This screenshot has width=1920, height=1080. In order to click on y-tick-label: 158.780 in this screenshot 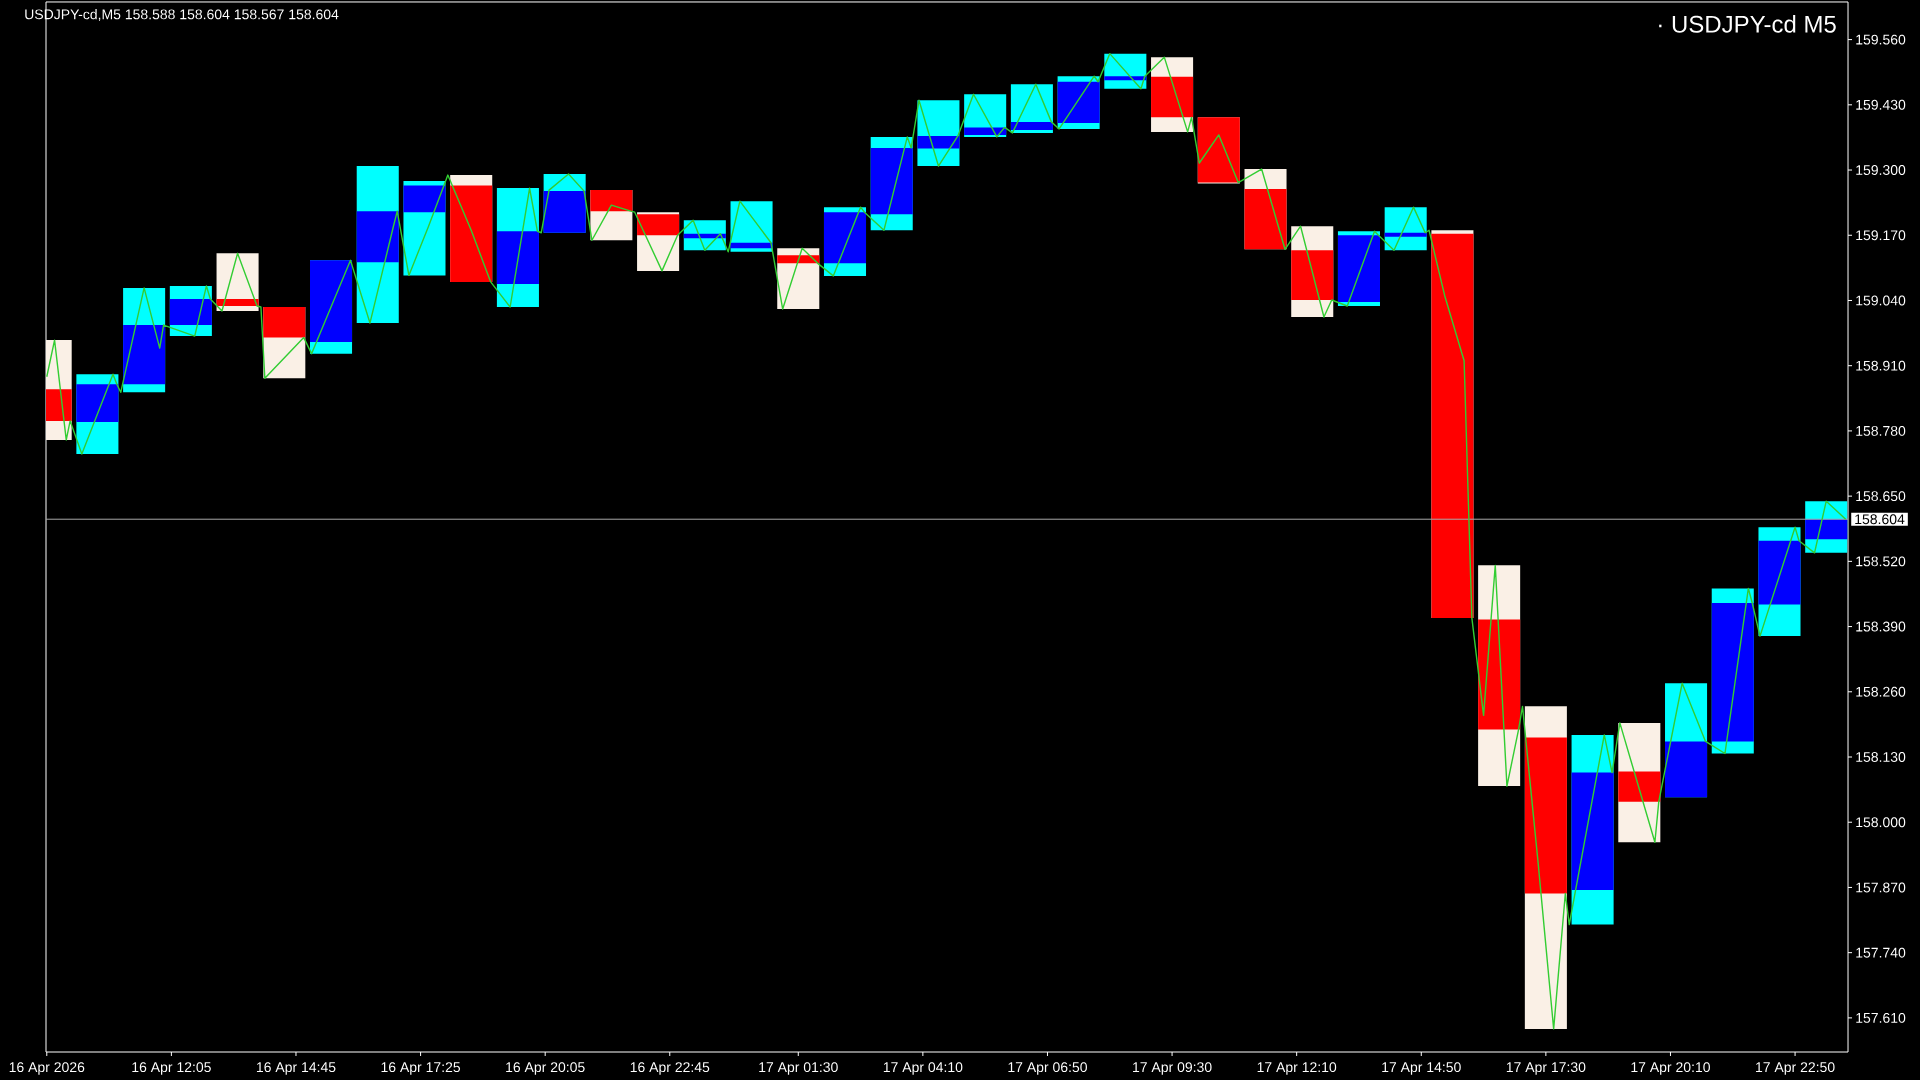, I will do `click(1881, 430)`.